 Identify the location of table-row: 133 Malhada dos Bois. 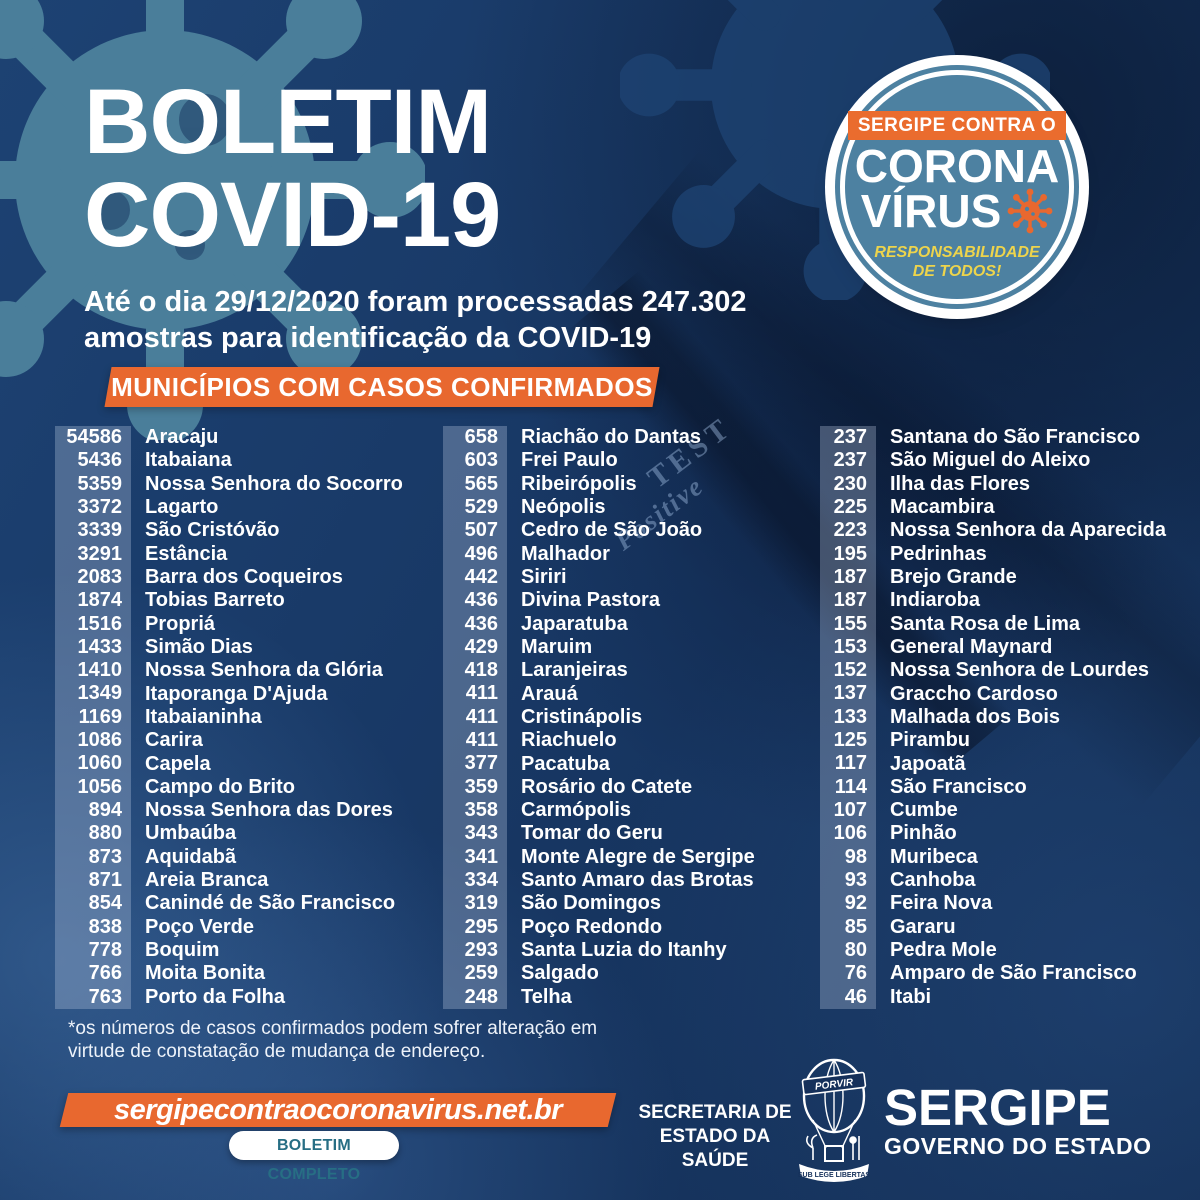
(1006, 717).